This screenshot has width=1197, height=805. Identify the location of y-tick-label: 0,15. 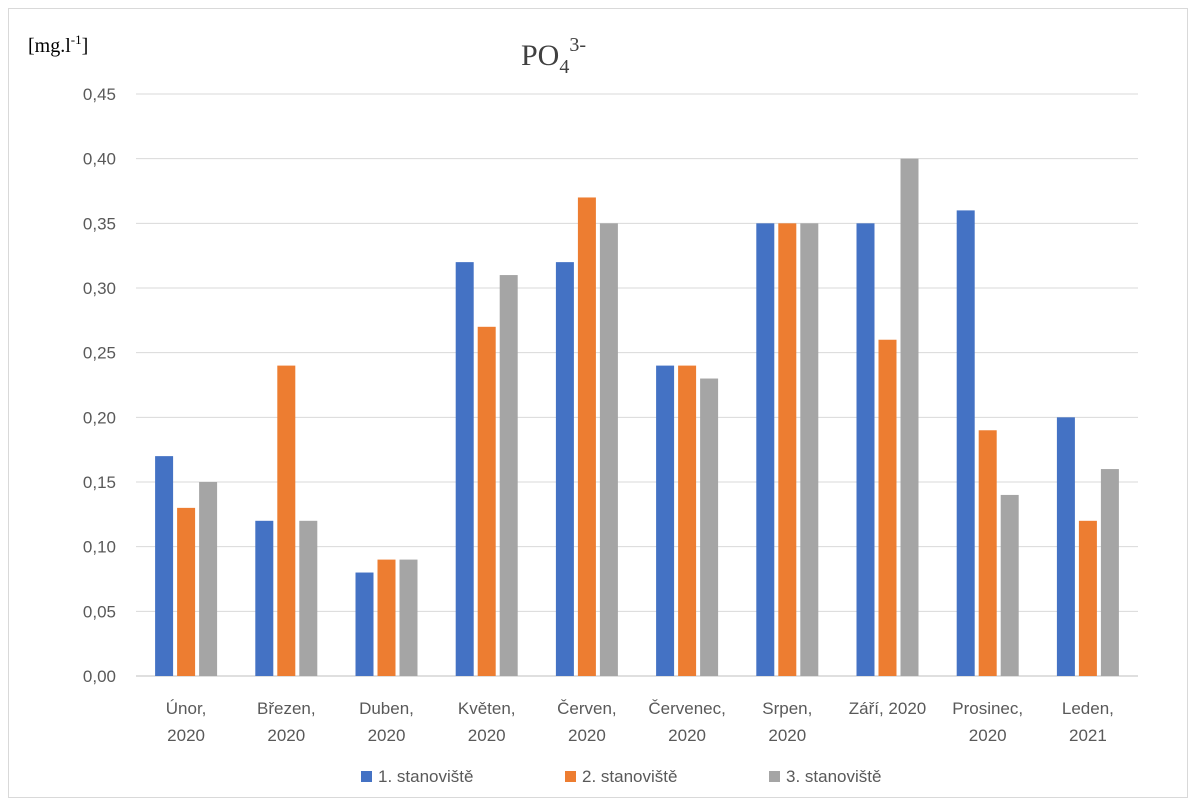
(99, 482).